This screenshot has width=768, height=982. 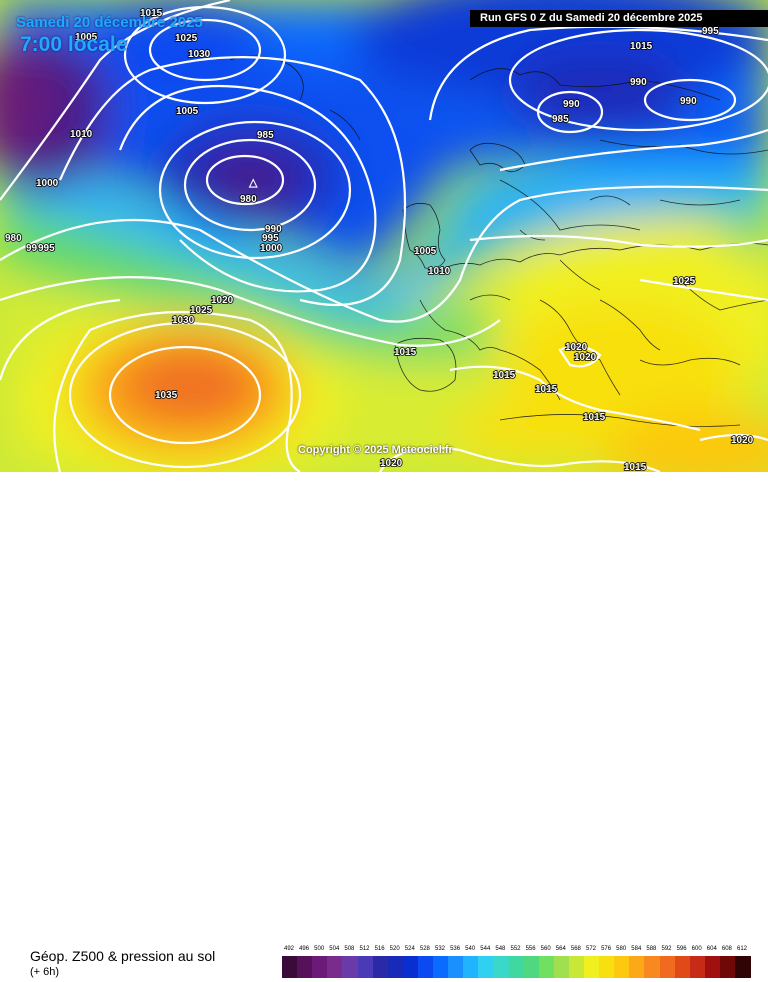 What do you see at coordinates (288, 949) in the screenshot?
I see `legend-label: 492` at bounding box center [288, 949].